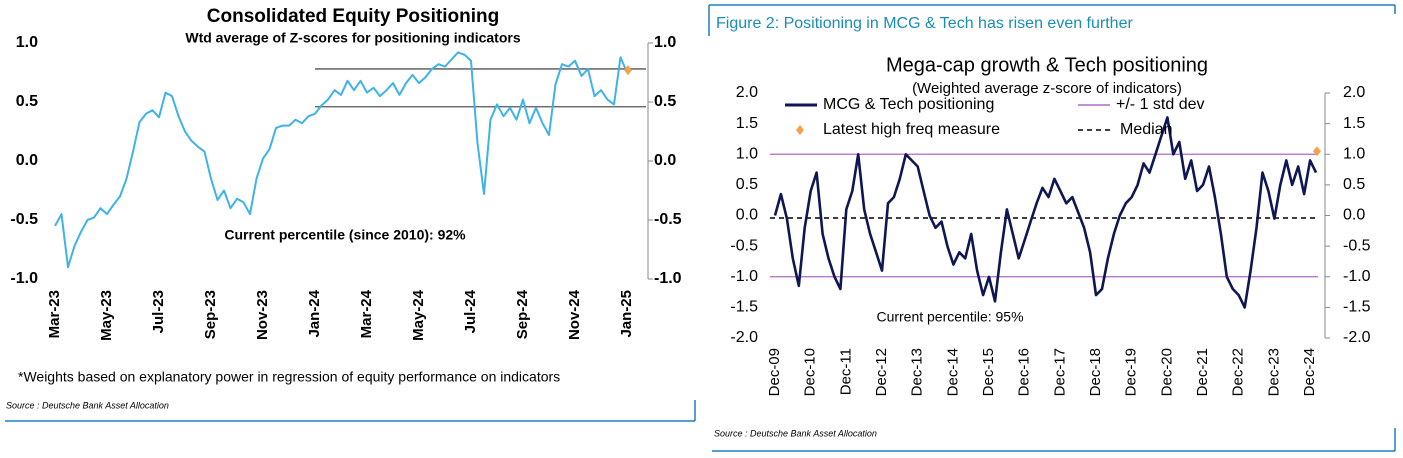 This screenshot has height=458, width=1403. I want to click on x-tick-label: Dec-17, so click(1059, 372).